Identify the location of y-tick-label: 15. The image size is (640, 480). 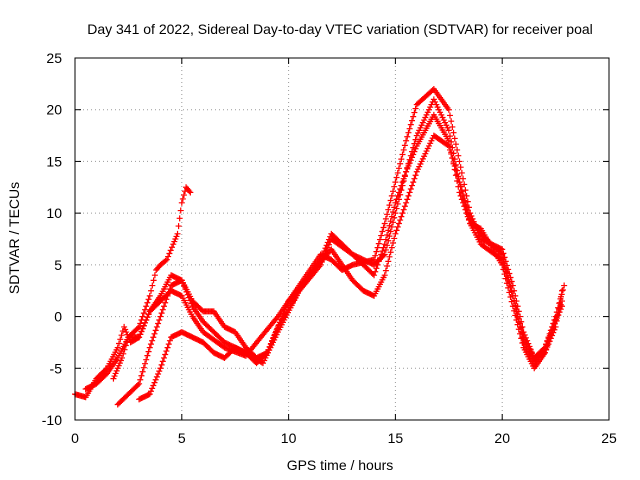
(54, 161).